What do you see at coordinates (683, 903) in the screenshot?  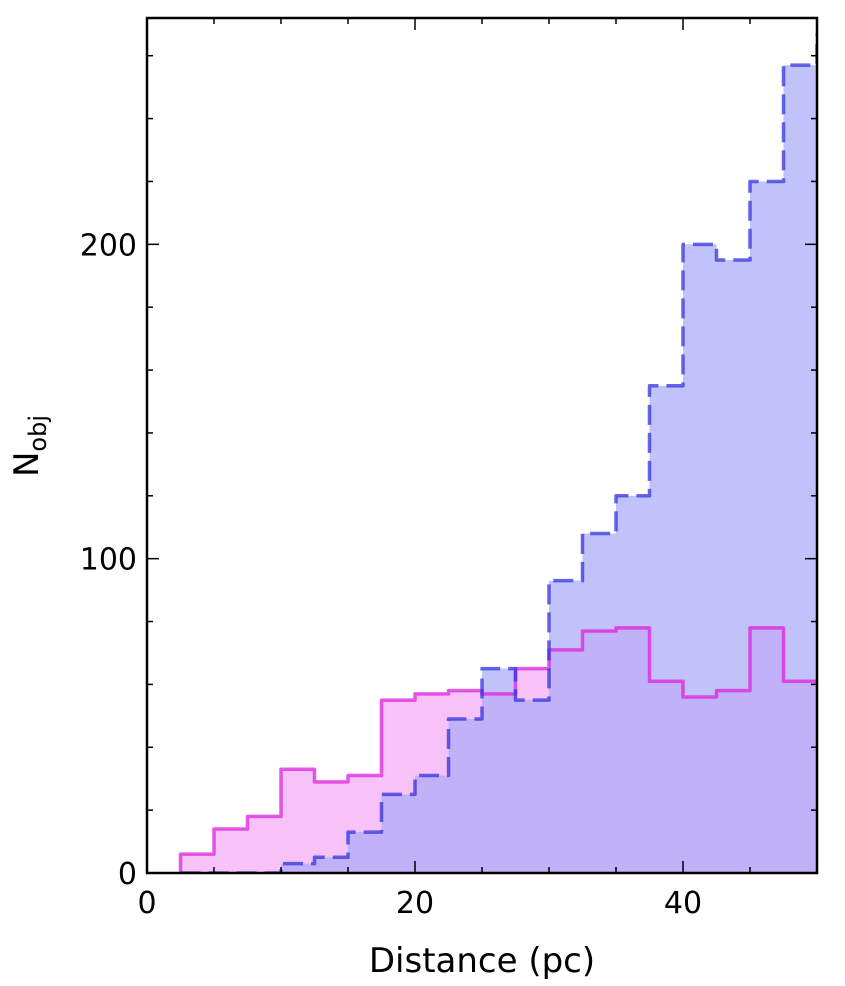 I see `x-tick-label: 40` at bounding box center [683, 903].